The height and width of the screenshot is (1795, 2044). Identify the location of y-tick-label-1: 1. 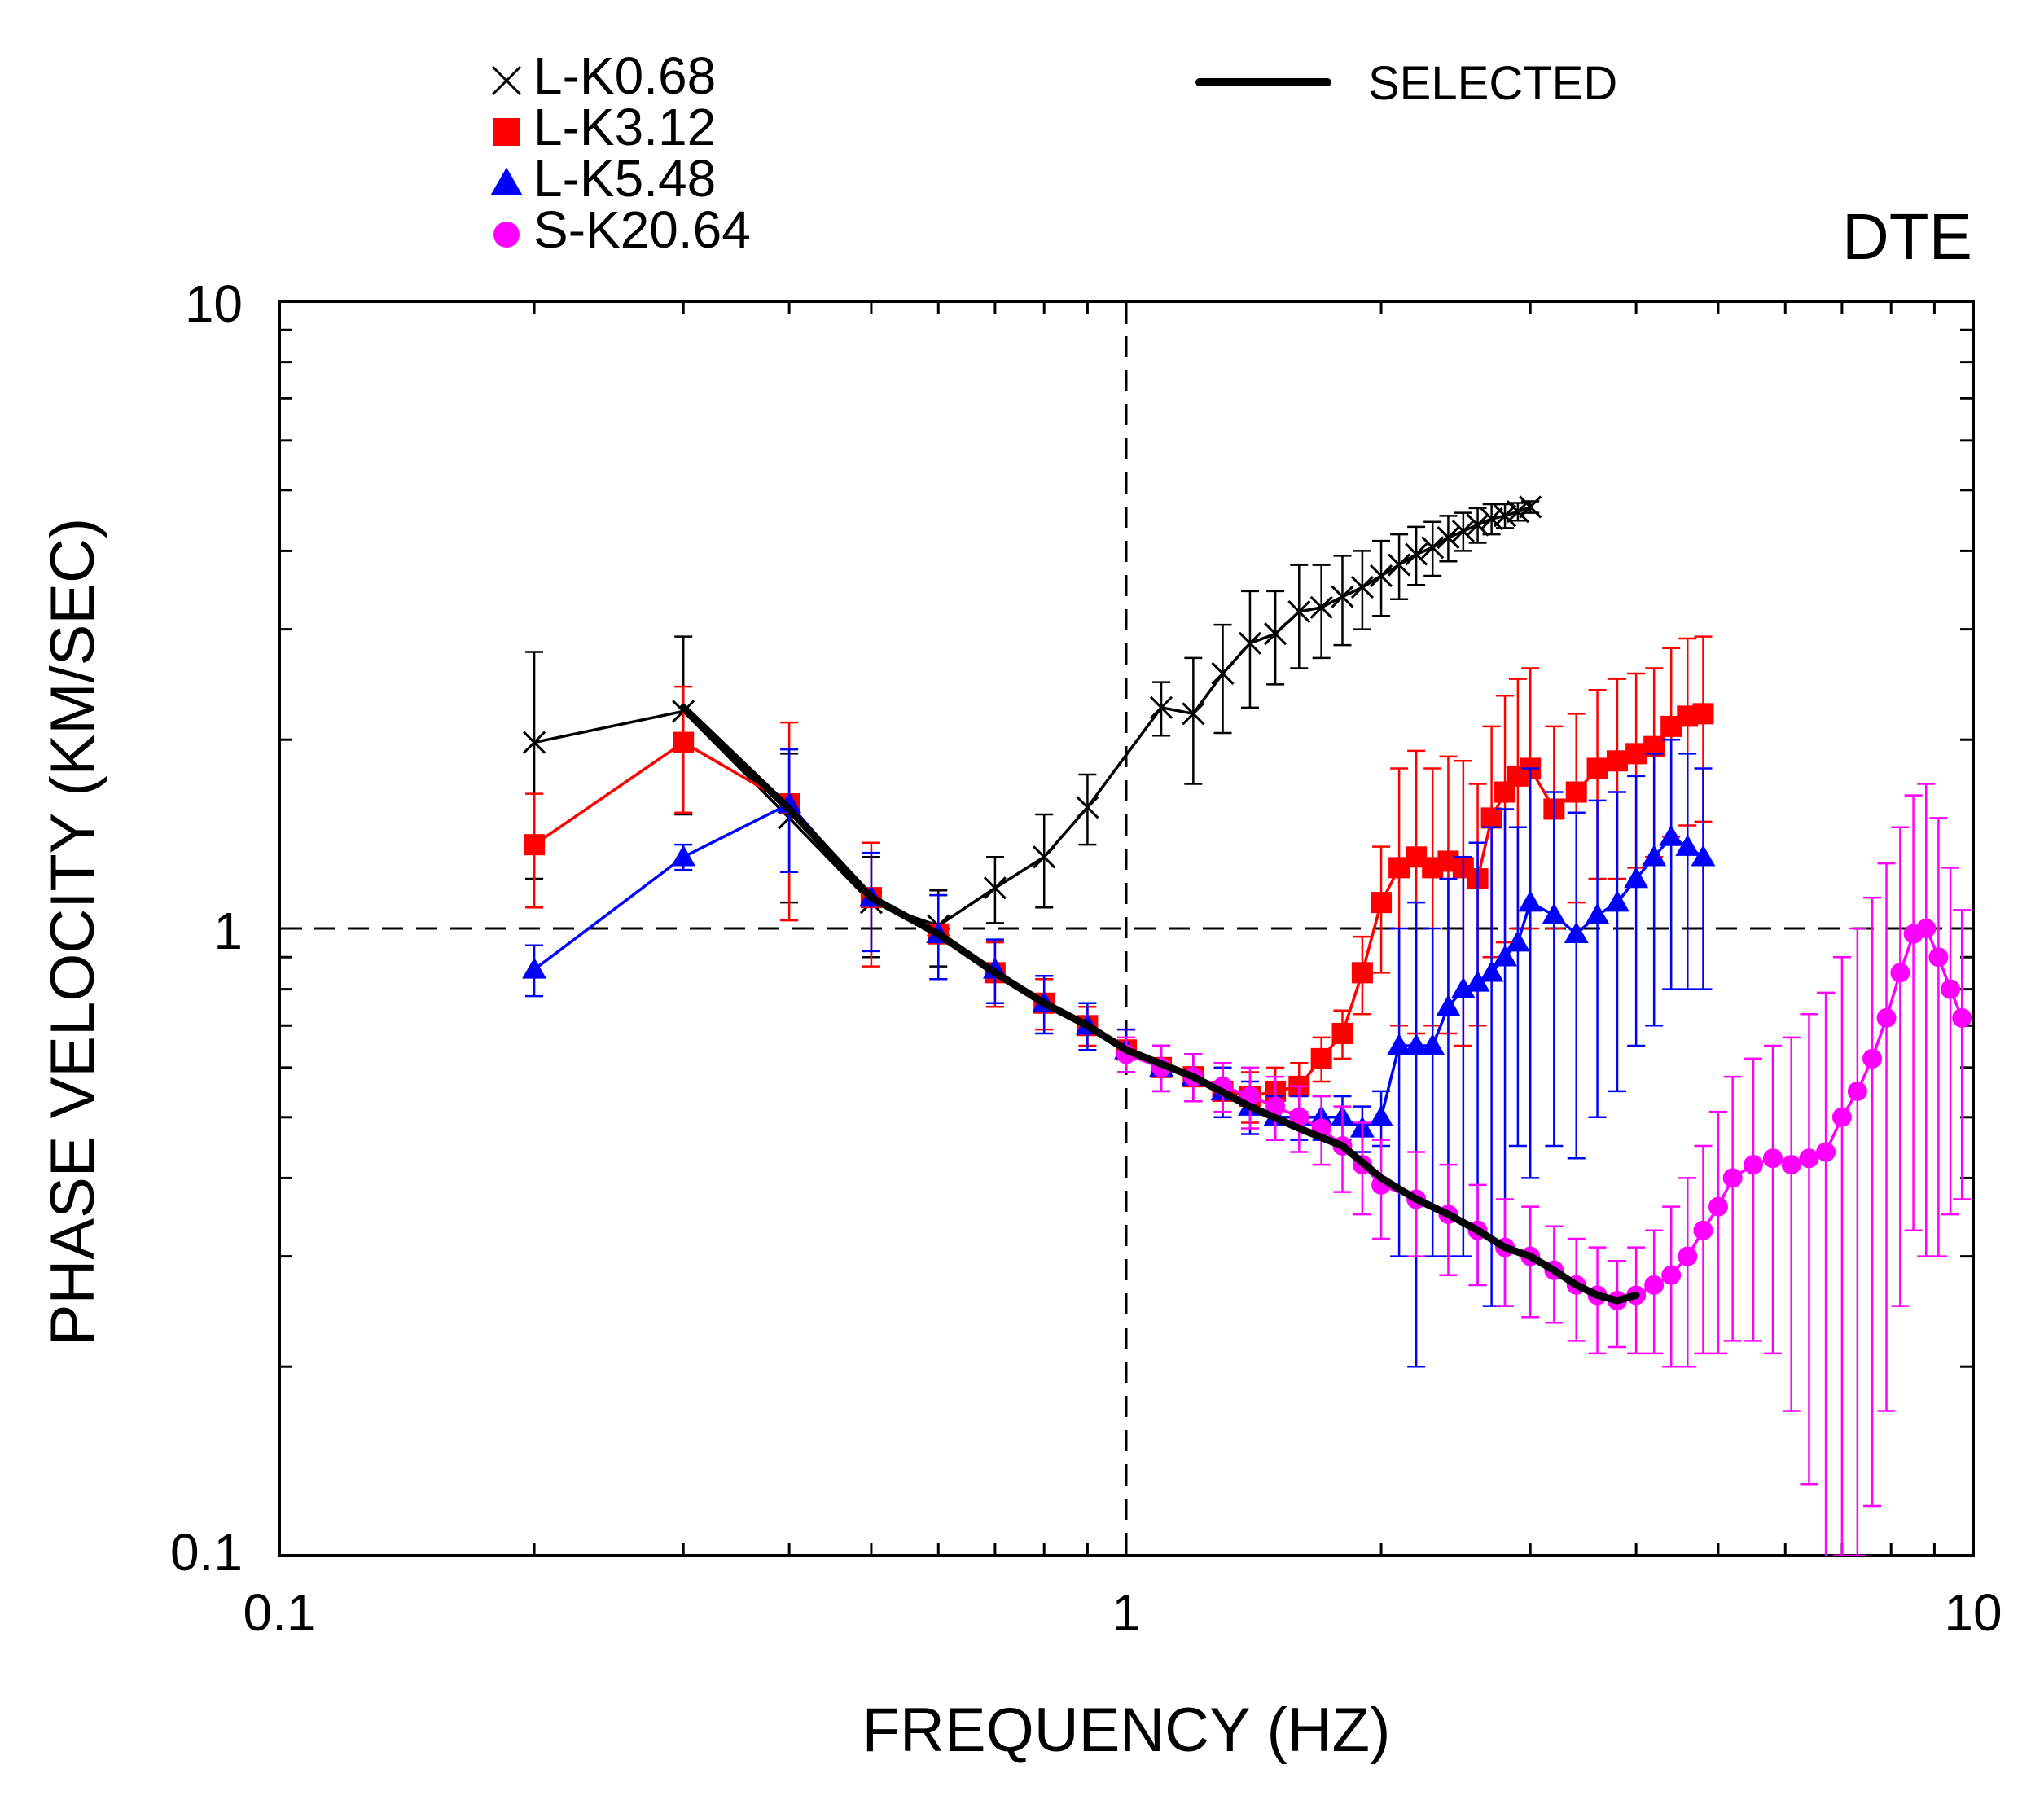
(228, 931).